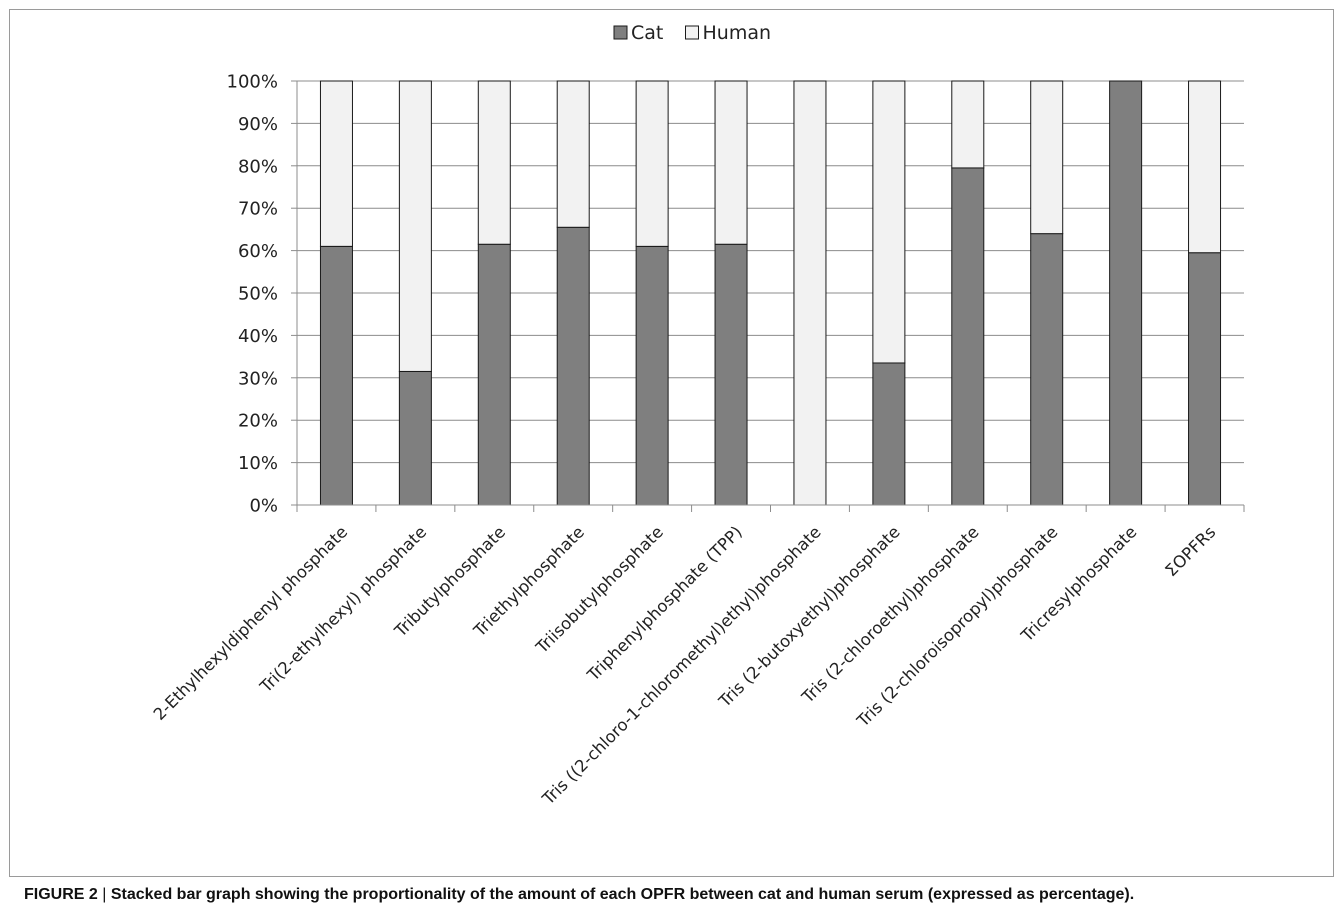  I want to click on legend-swatch-human, so click(692, 32).